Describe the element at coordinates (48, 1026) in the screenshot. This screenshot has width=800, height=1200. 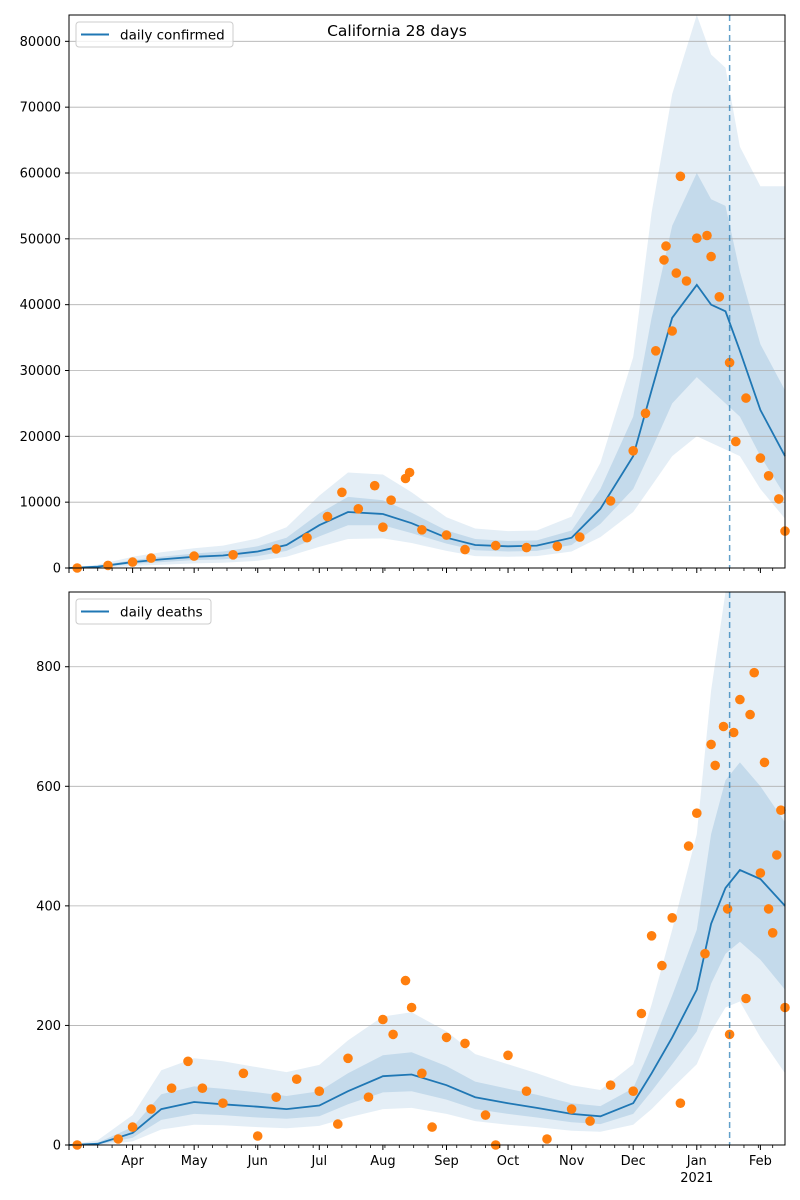
I see `y-tick-label: 200` at that location.